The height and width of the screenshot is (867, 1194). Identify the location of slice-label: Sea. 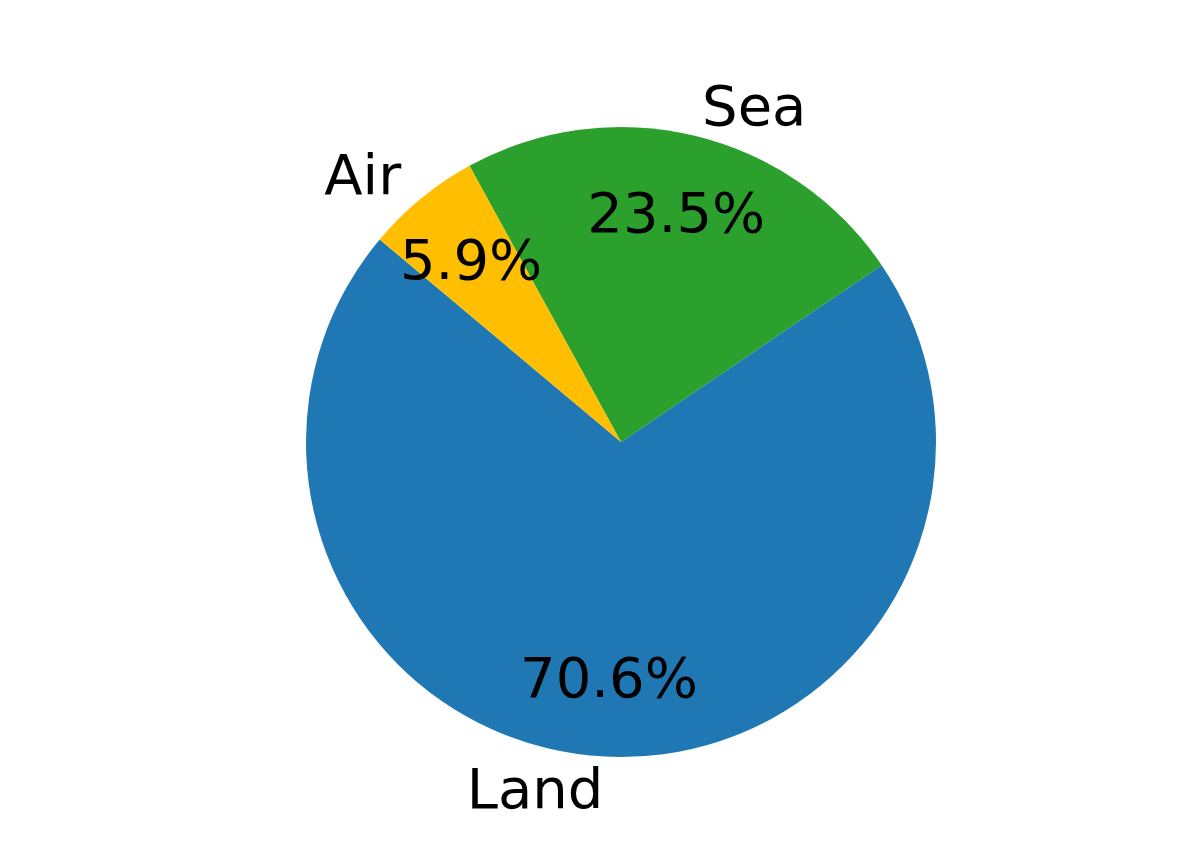
(754, 105).